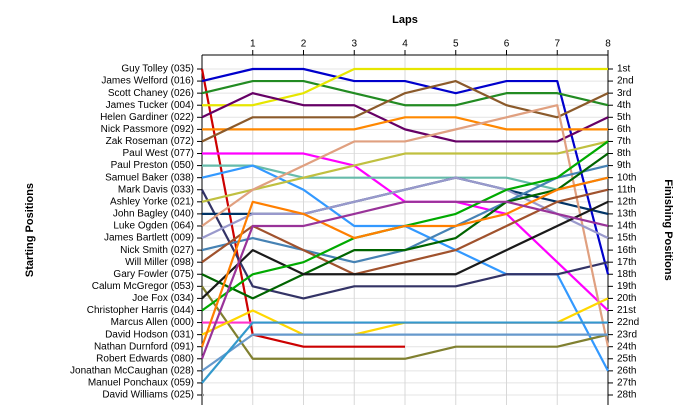 This screenshot has width=700, height=420. What do you see at coordinates (626, 370) in the screenshot?
I see `y2-tick-label: 26th` at bounding box center [626, 370].